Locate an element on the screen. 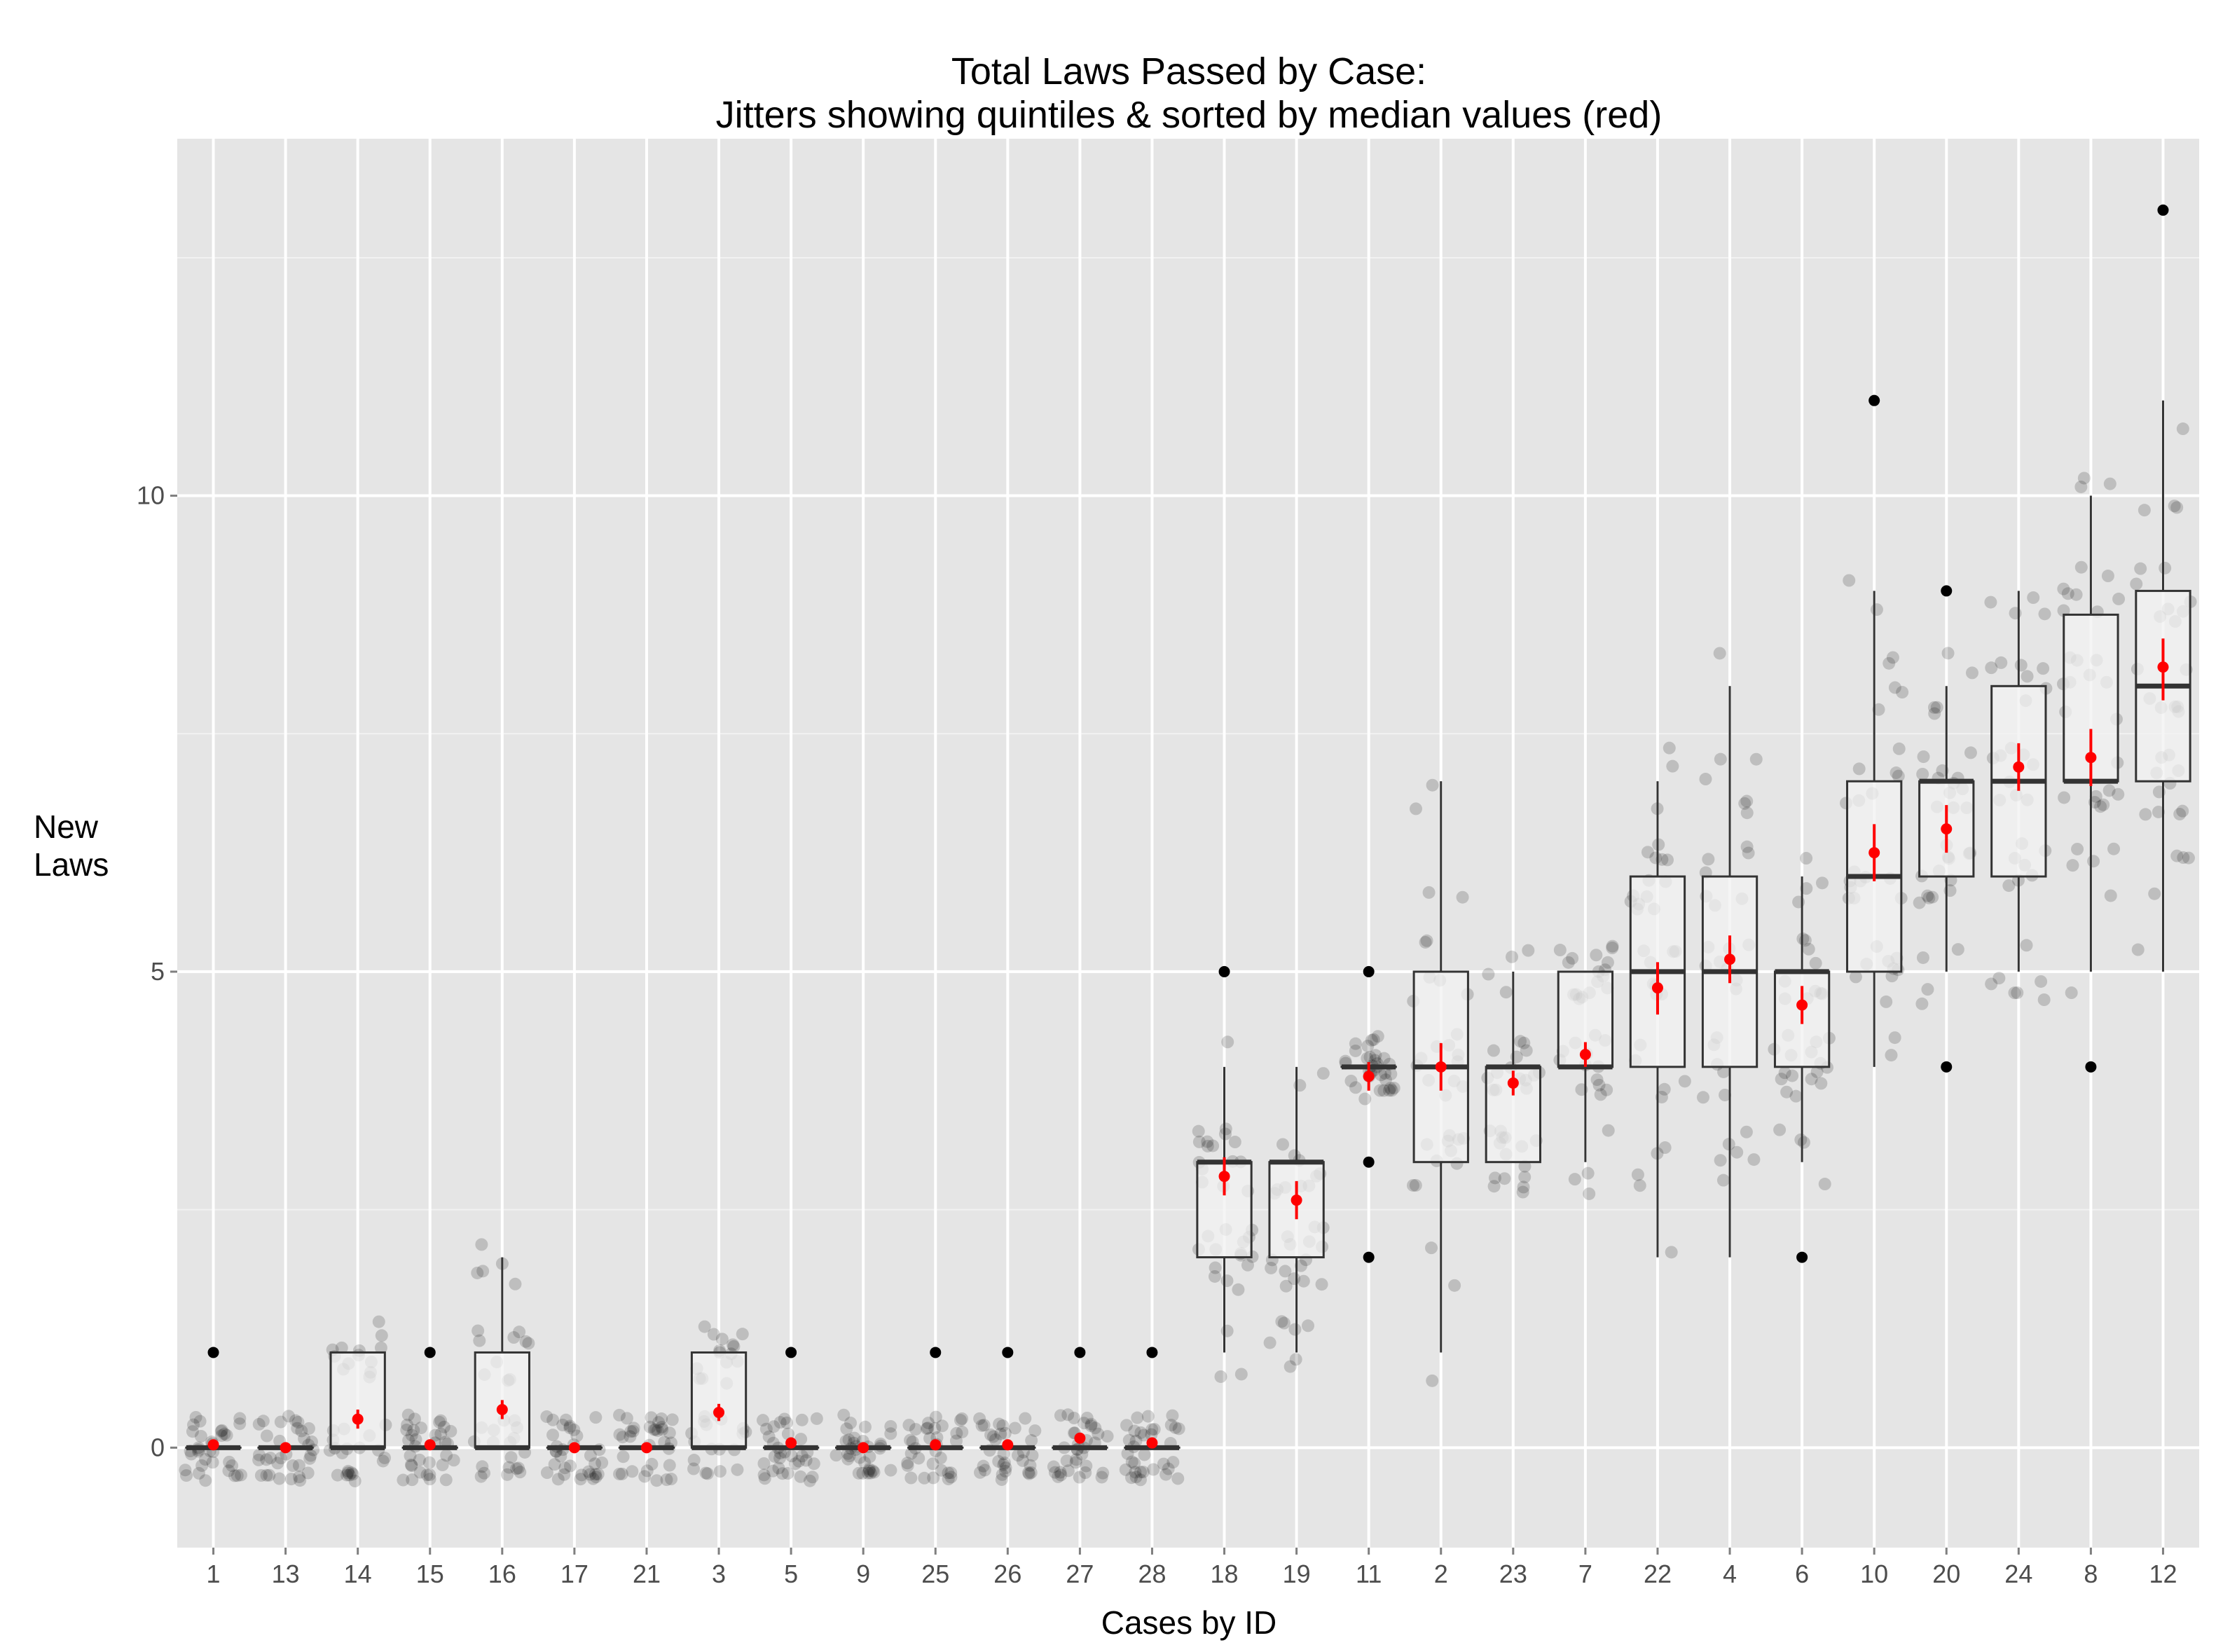 This screenshot has height=1652, width=2230. x-tick-label: 21 is located at coordinates (647, 1574).